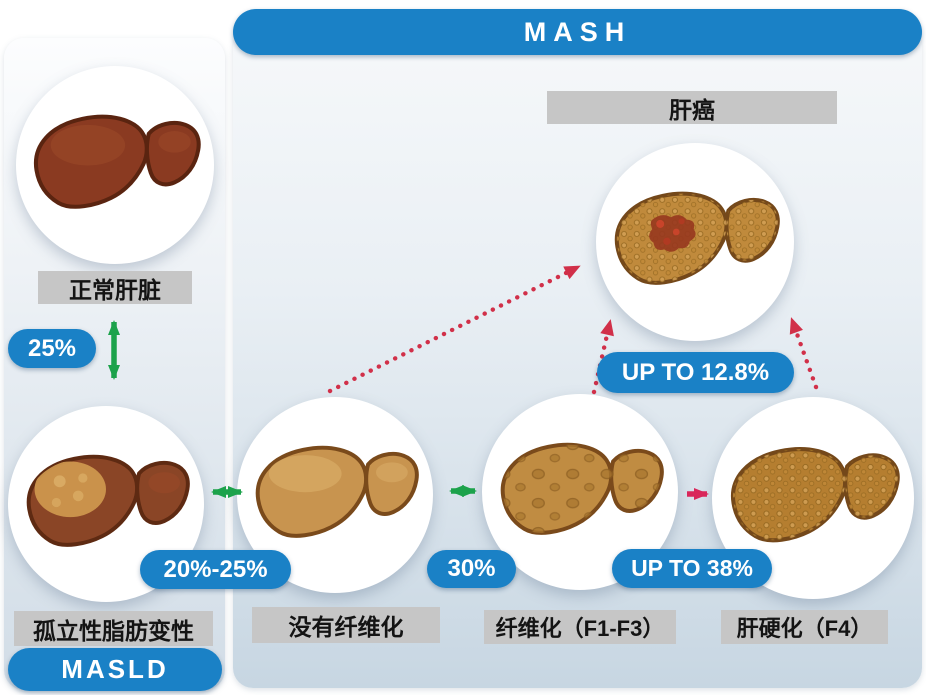  I want to click on rate-pill-30: 30%, so click(471, 569).